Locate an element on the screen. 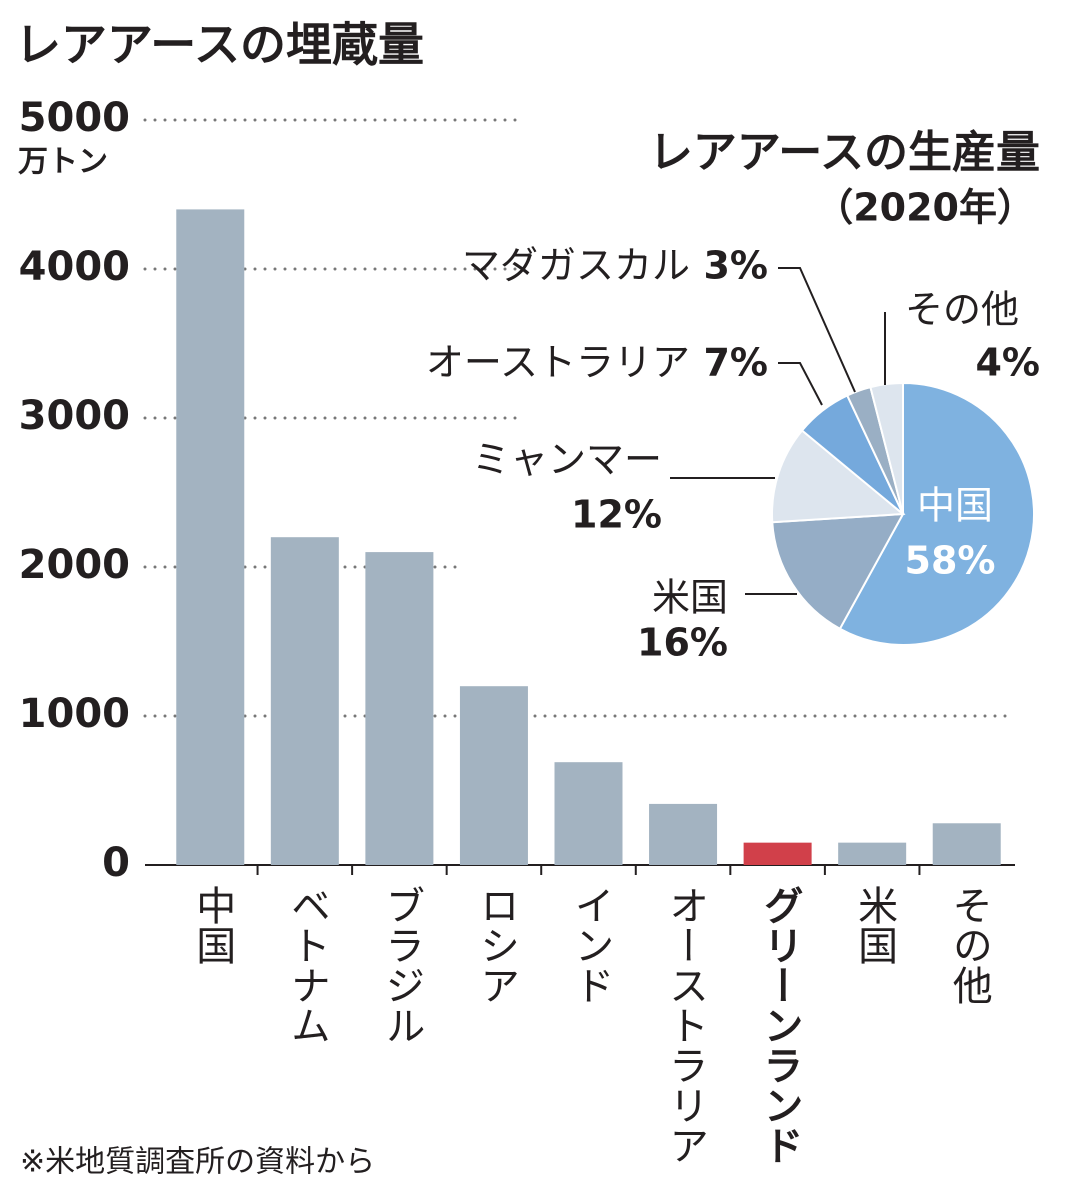  pie-label: ミャンマー is located at coordinates (567, 460).